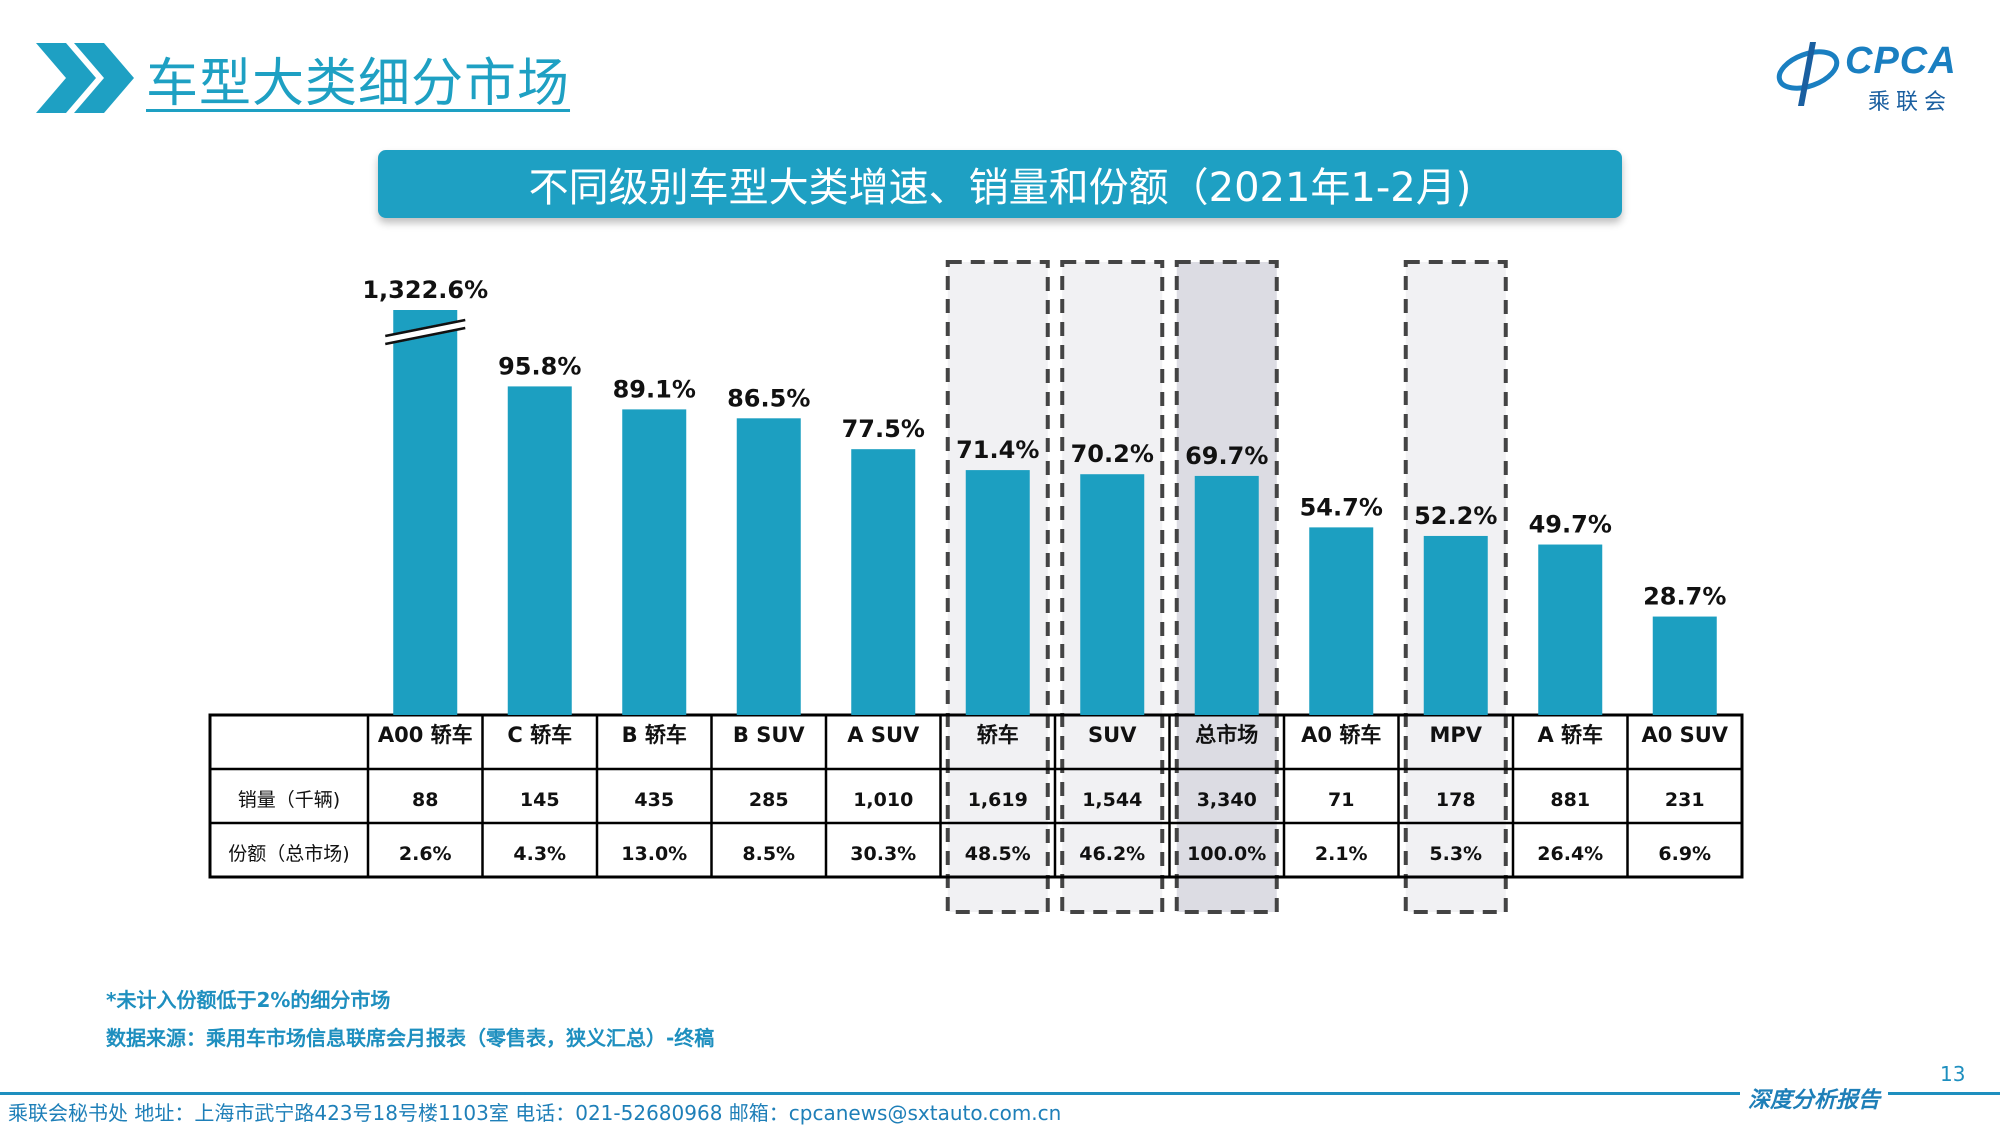 This screenshot has width=2000, height=1126. Describe the element at coordinates (425, 854) in the screenshot. I see `table-cell: 2.6%` at that location.